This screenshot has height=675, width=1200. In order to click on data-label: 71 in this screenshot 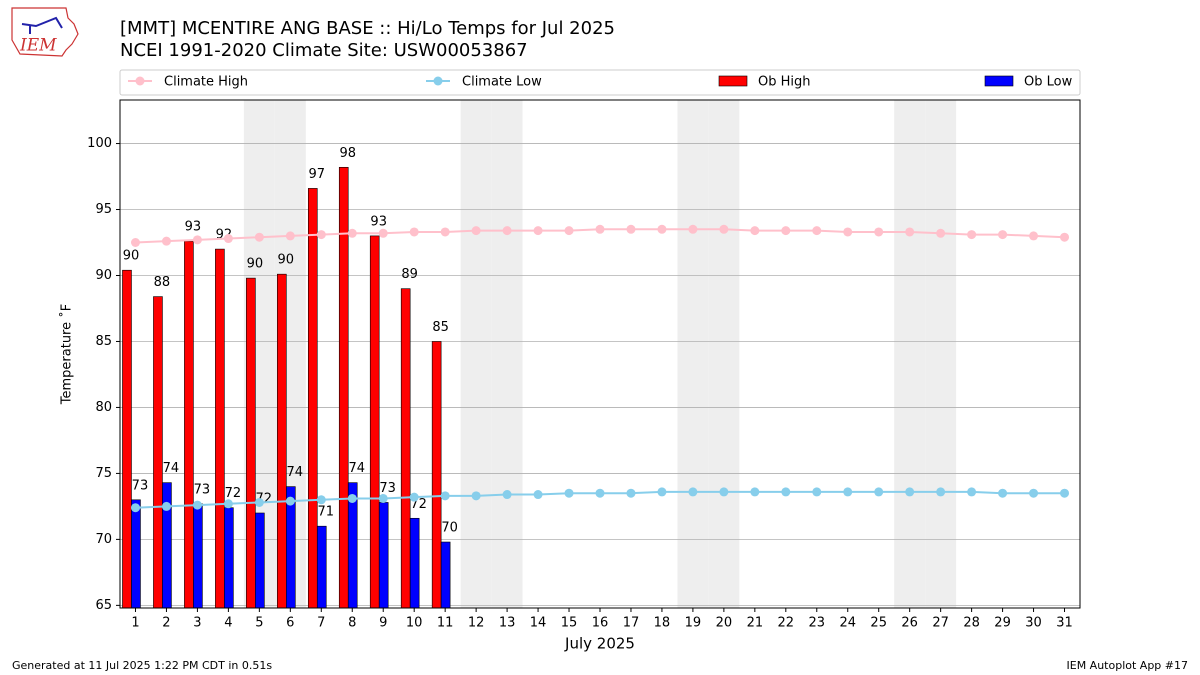, I will do `click(325, 512)`.